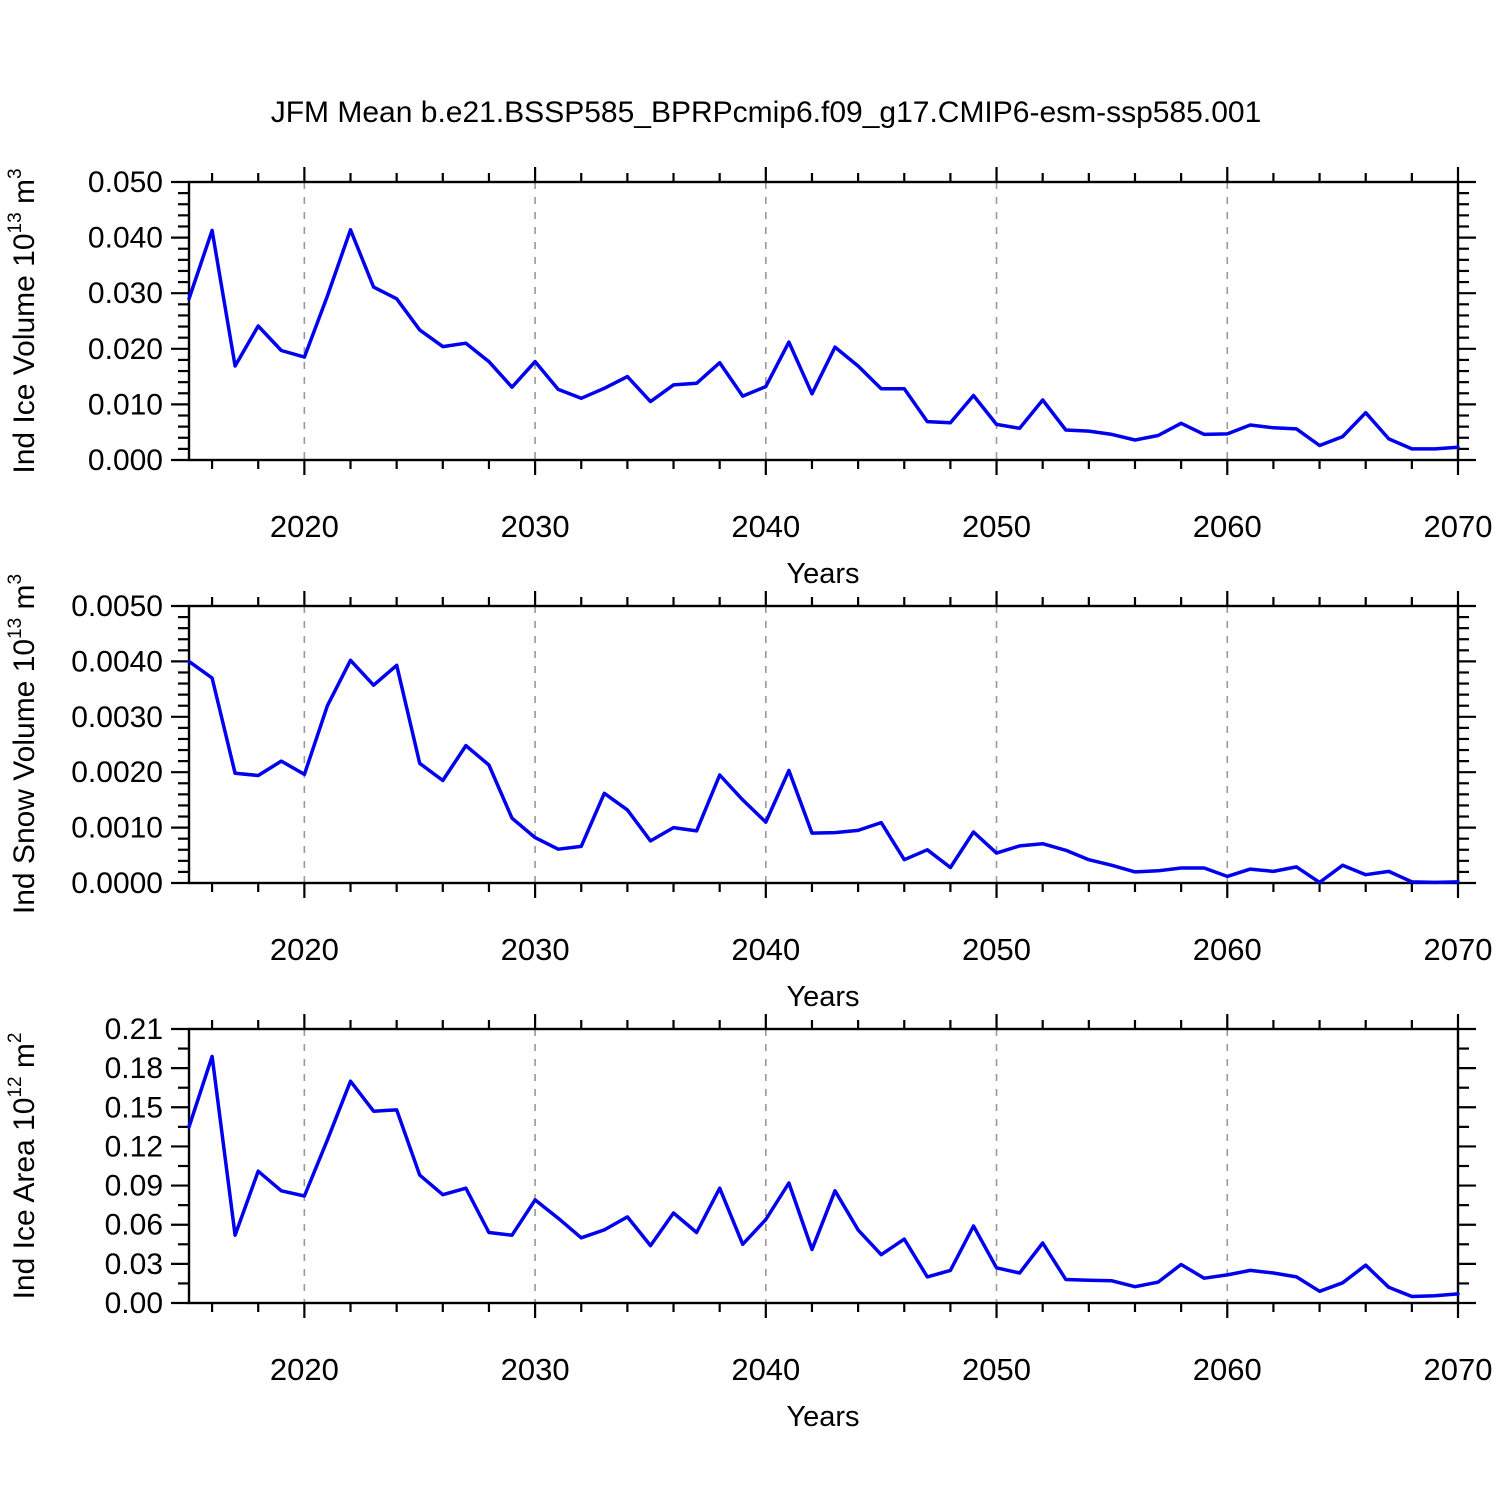 This screenshot has height=1505, width=1500. I want to click on panel1-y-axis-label: Ind Ice Volume 1013 m3, so click(23, 320).